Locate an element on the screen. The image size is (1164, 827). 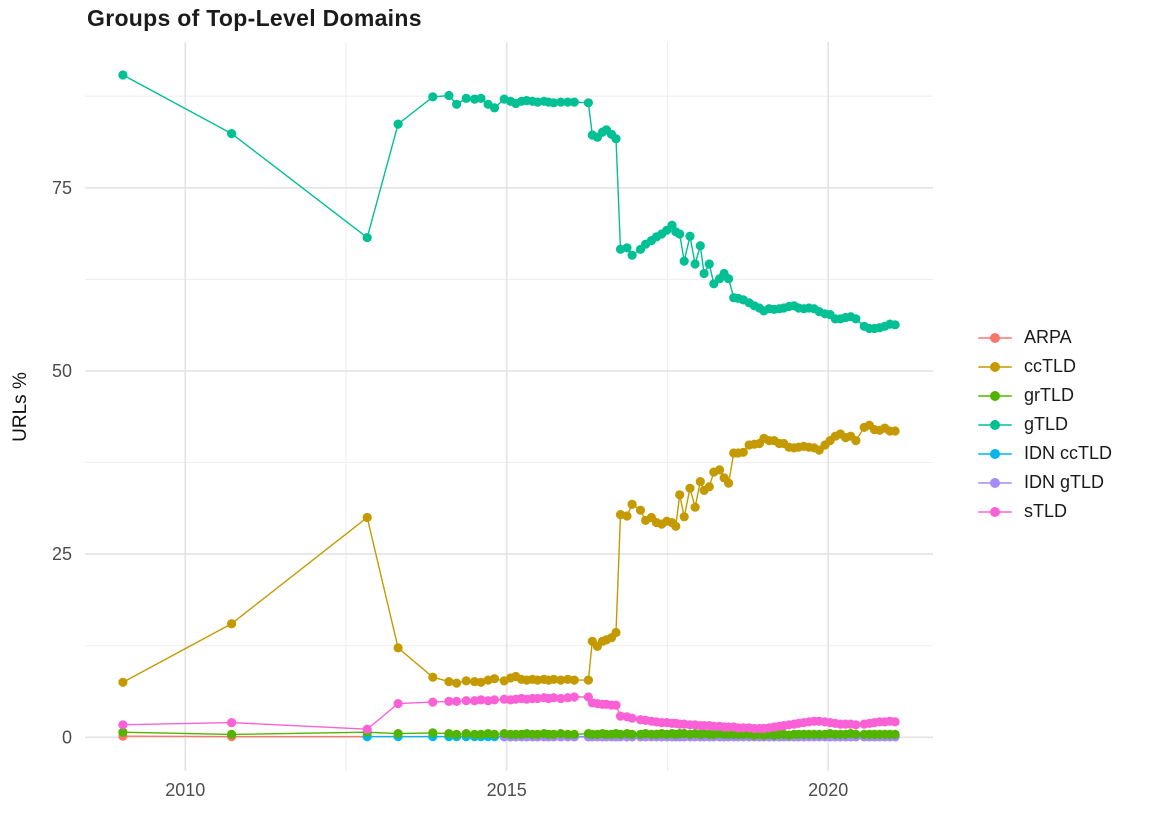
y-axis-tick-label: 50 is located at coordinates (62, 371).